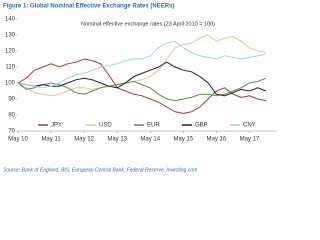 This screenshot has height=240, width=320. Describe the element at coordinates (84, 140) in the screenshot. I see `x-tick-label: May 12` at that location.